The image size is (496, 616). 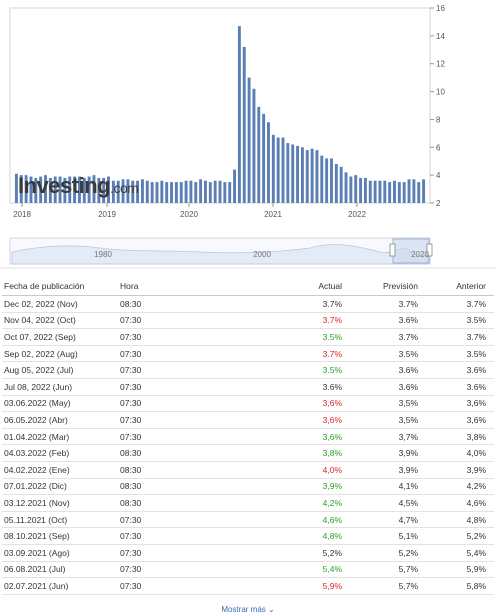 I want to click on table-row: Aug 05, 2022 (Jul) 07:30 3.5% 3.6% 3.6%, so click(x=248, y=370).